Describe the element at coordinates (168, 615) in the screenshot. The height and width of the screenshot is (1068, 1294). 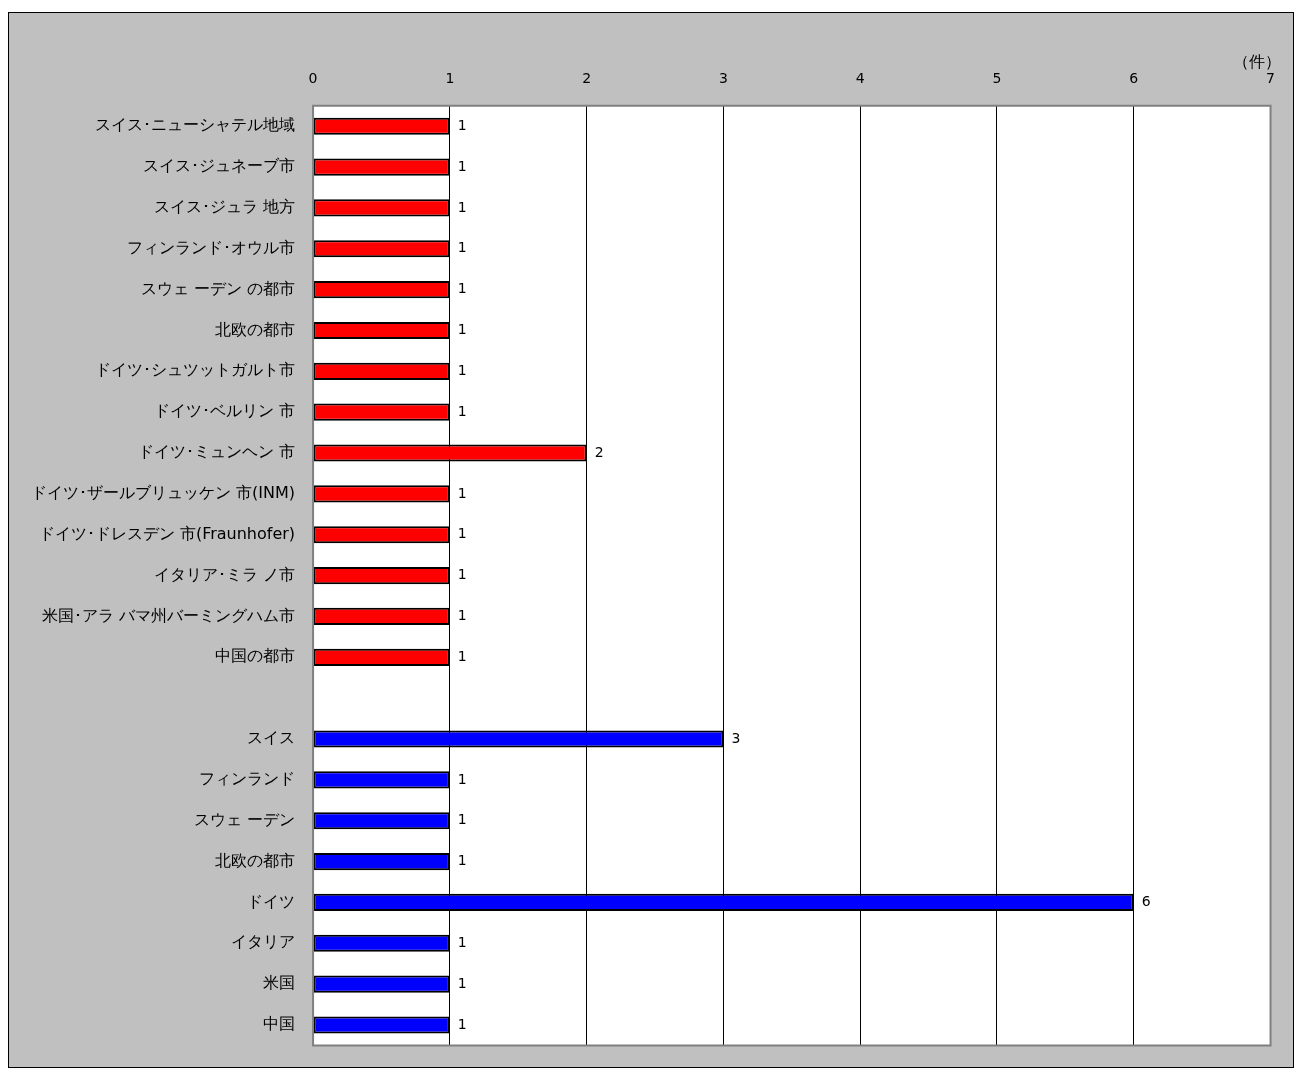
I see `y-tick-label: 米国･アラ バマ州バーミングハム市` at that location.